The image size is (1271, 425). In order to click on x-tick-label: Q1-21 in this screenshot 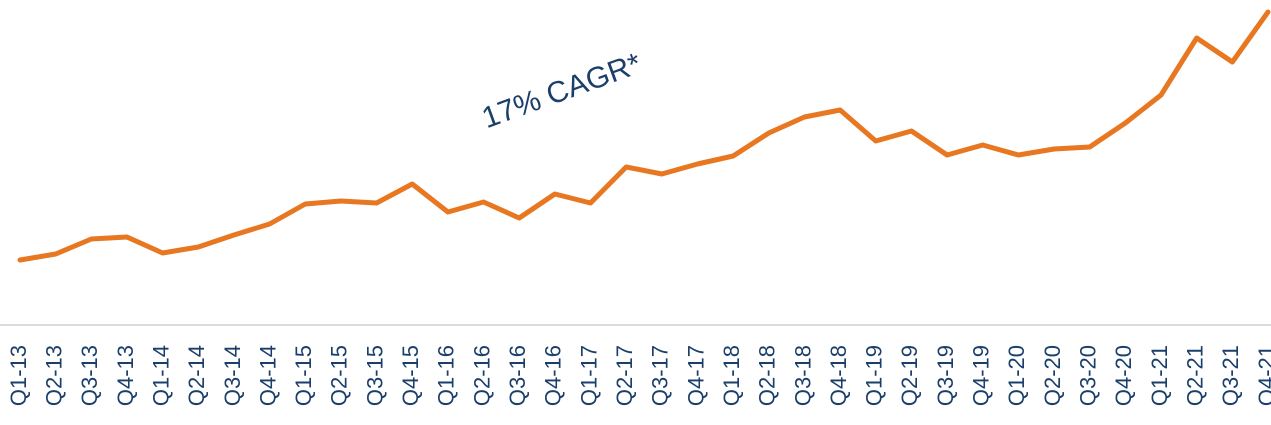, I will do `click(1159, 375)`.